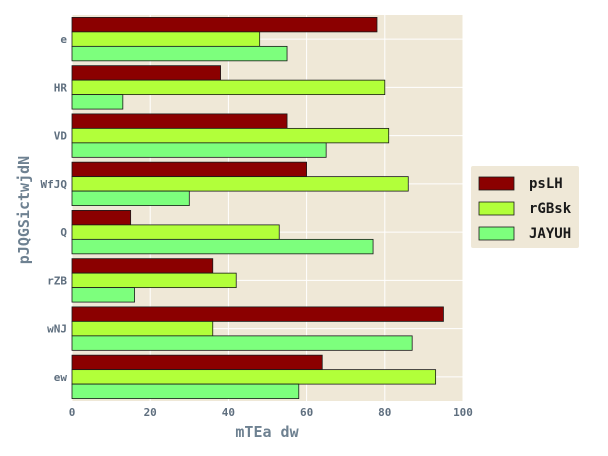  I want to click on y-tick-label: VD, so click(61, 136).